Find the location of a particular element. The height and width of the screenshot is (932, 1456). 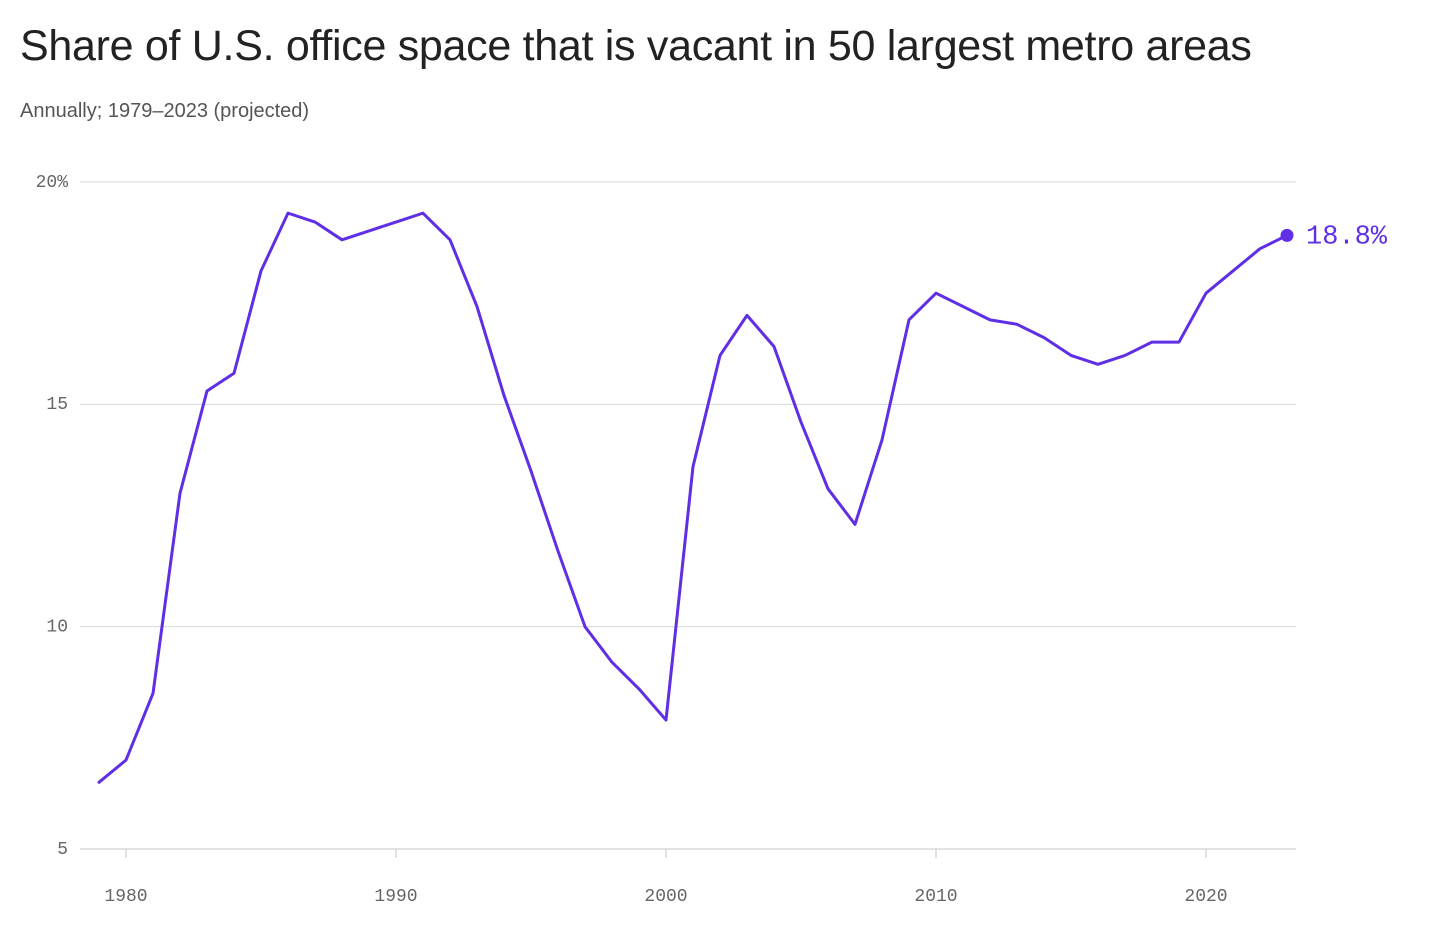

data-point-2015 is located at coordinates (1071, 355).